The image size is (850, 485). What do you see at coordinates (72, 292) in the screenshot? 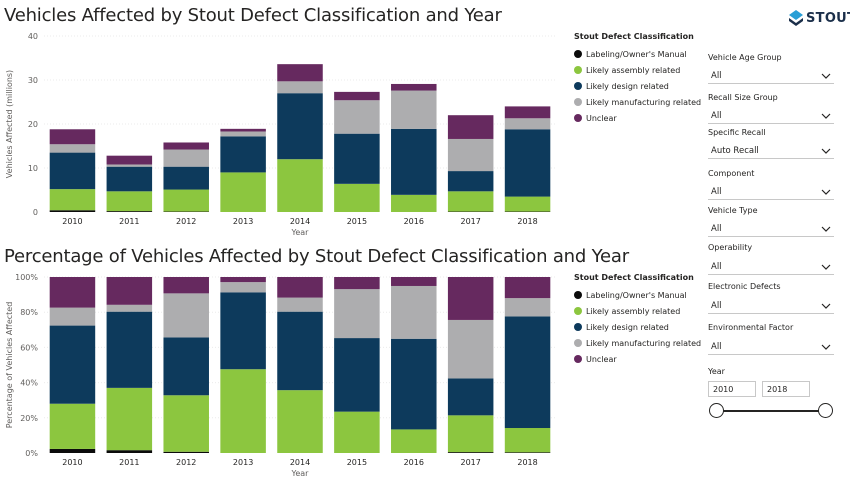
I see `bar-segment-unclear-2010` at bounding box center [72, 292].